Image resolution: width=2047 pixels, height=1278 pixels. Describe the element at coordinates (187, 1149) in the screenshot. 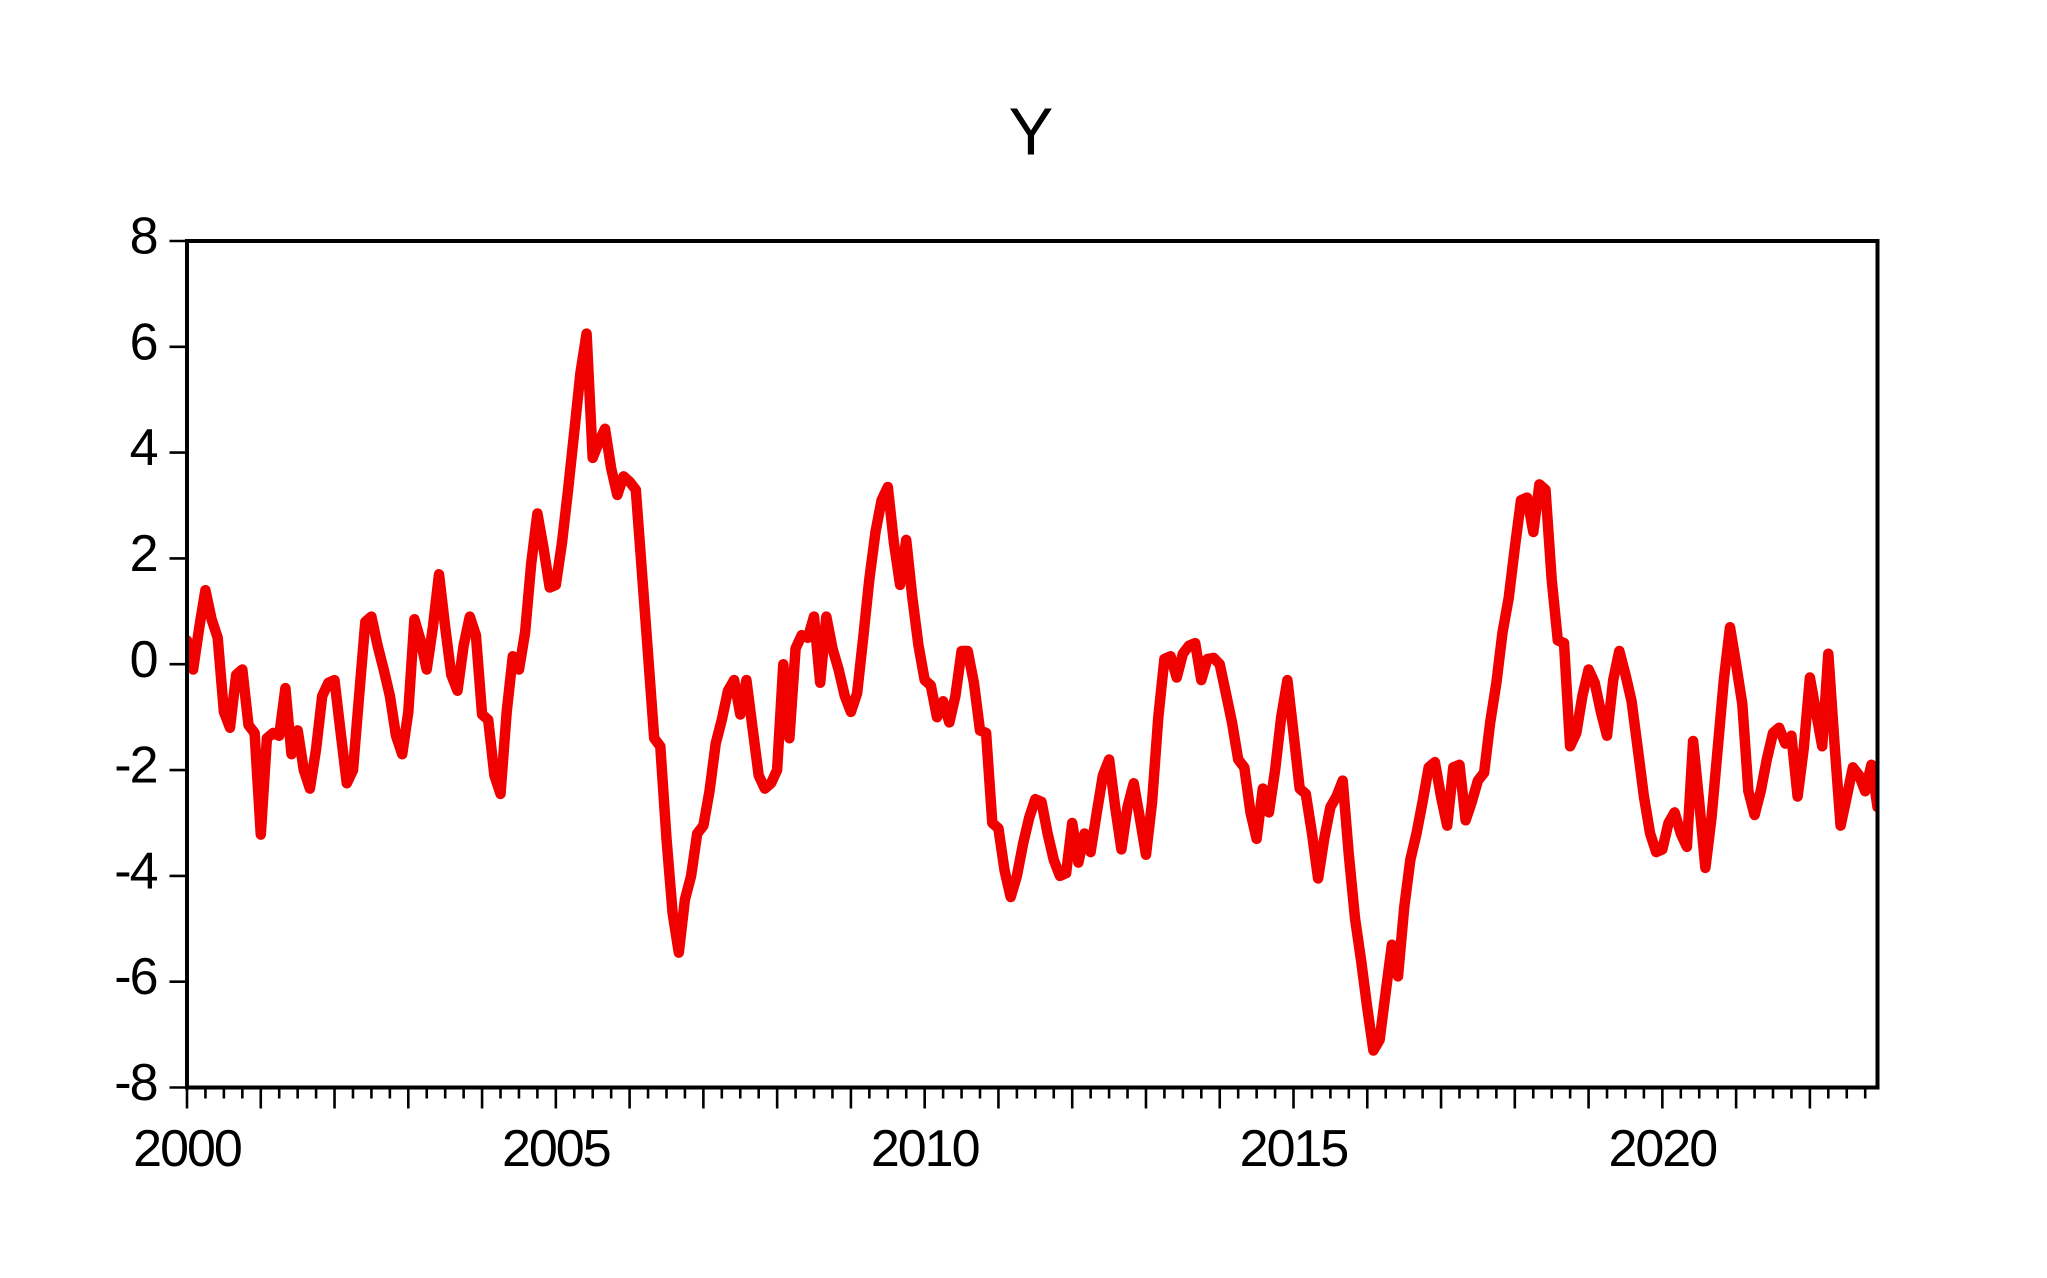

I see `svg-text: 2000` at that location.